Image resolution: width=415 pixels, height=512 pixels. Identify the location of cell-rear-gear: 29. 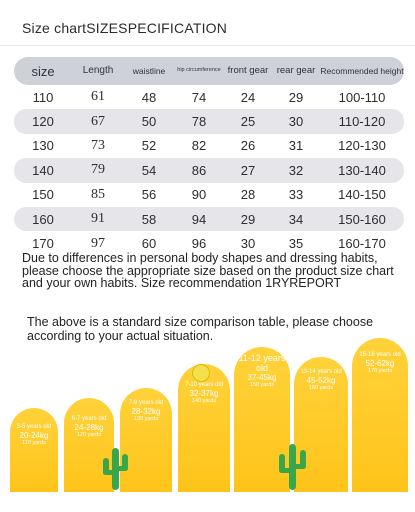
(296, 97).